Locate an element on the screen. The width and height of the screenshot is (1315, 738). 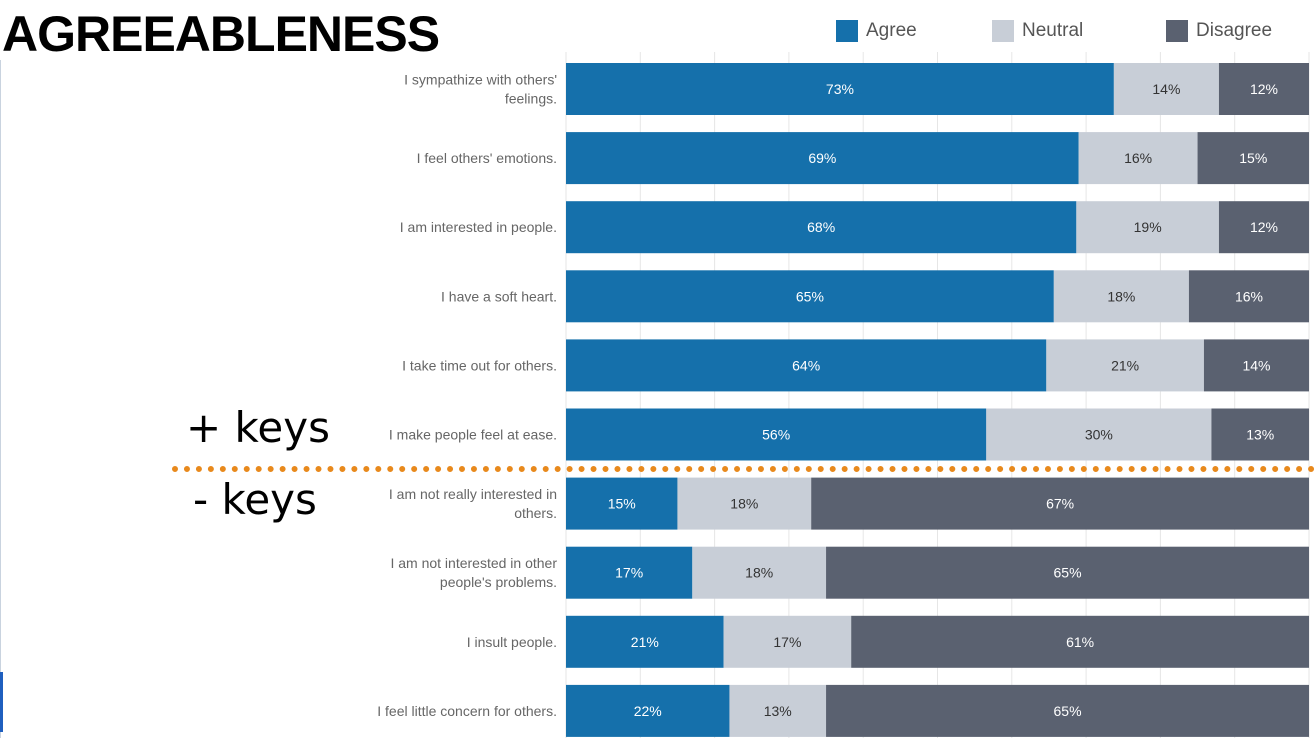
category-label-5: I take time out for others. is located at coordinates (479, 365).